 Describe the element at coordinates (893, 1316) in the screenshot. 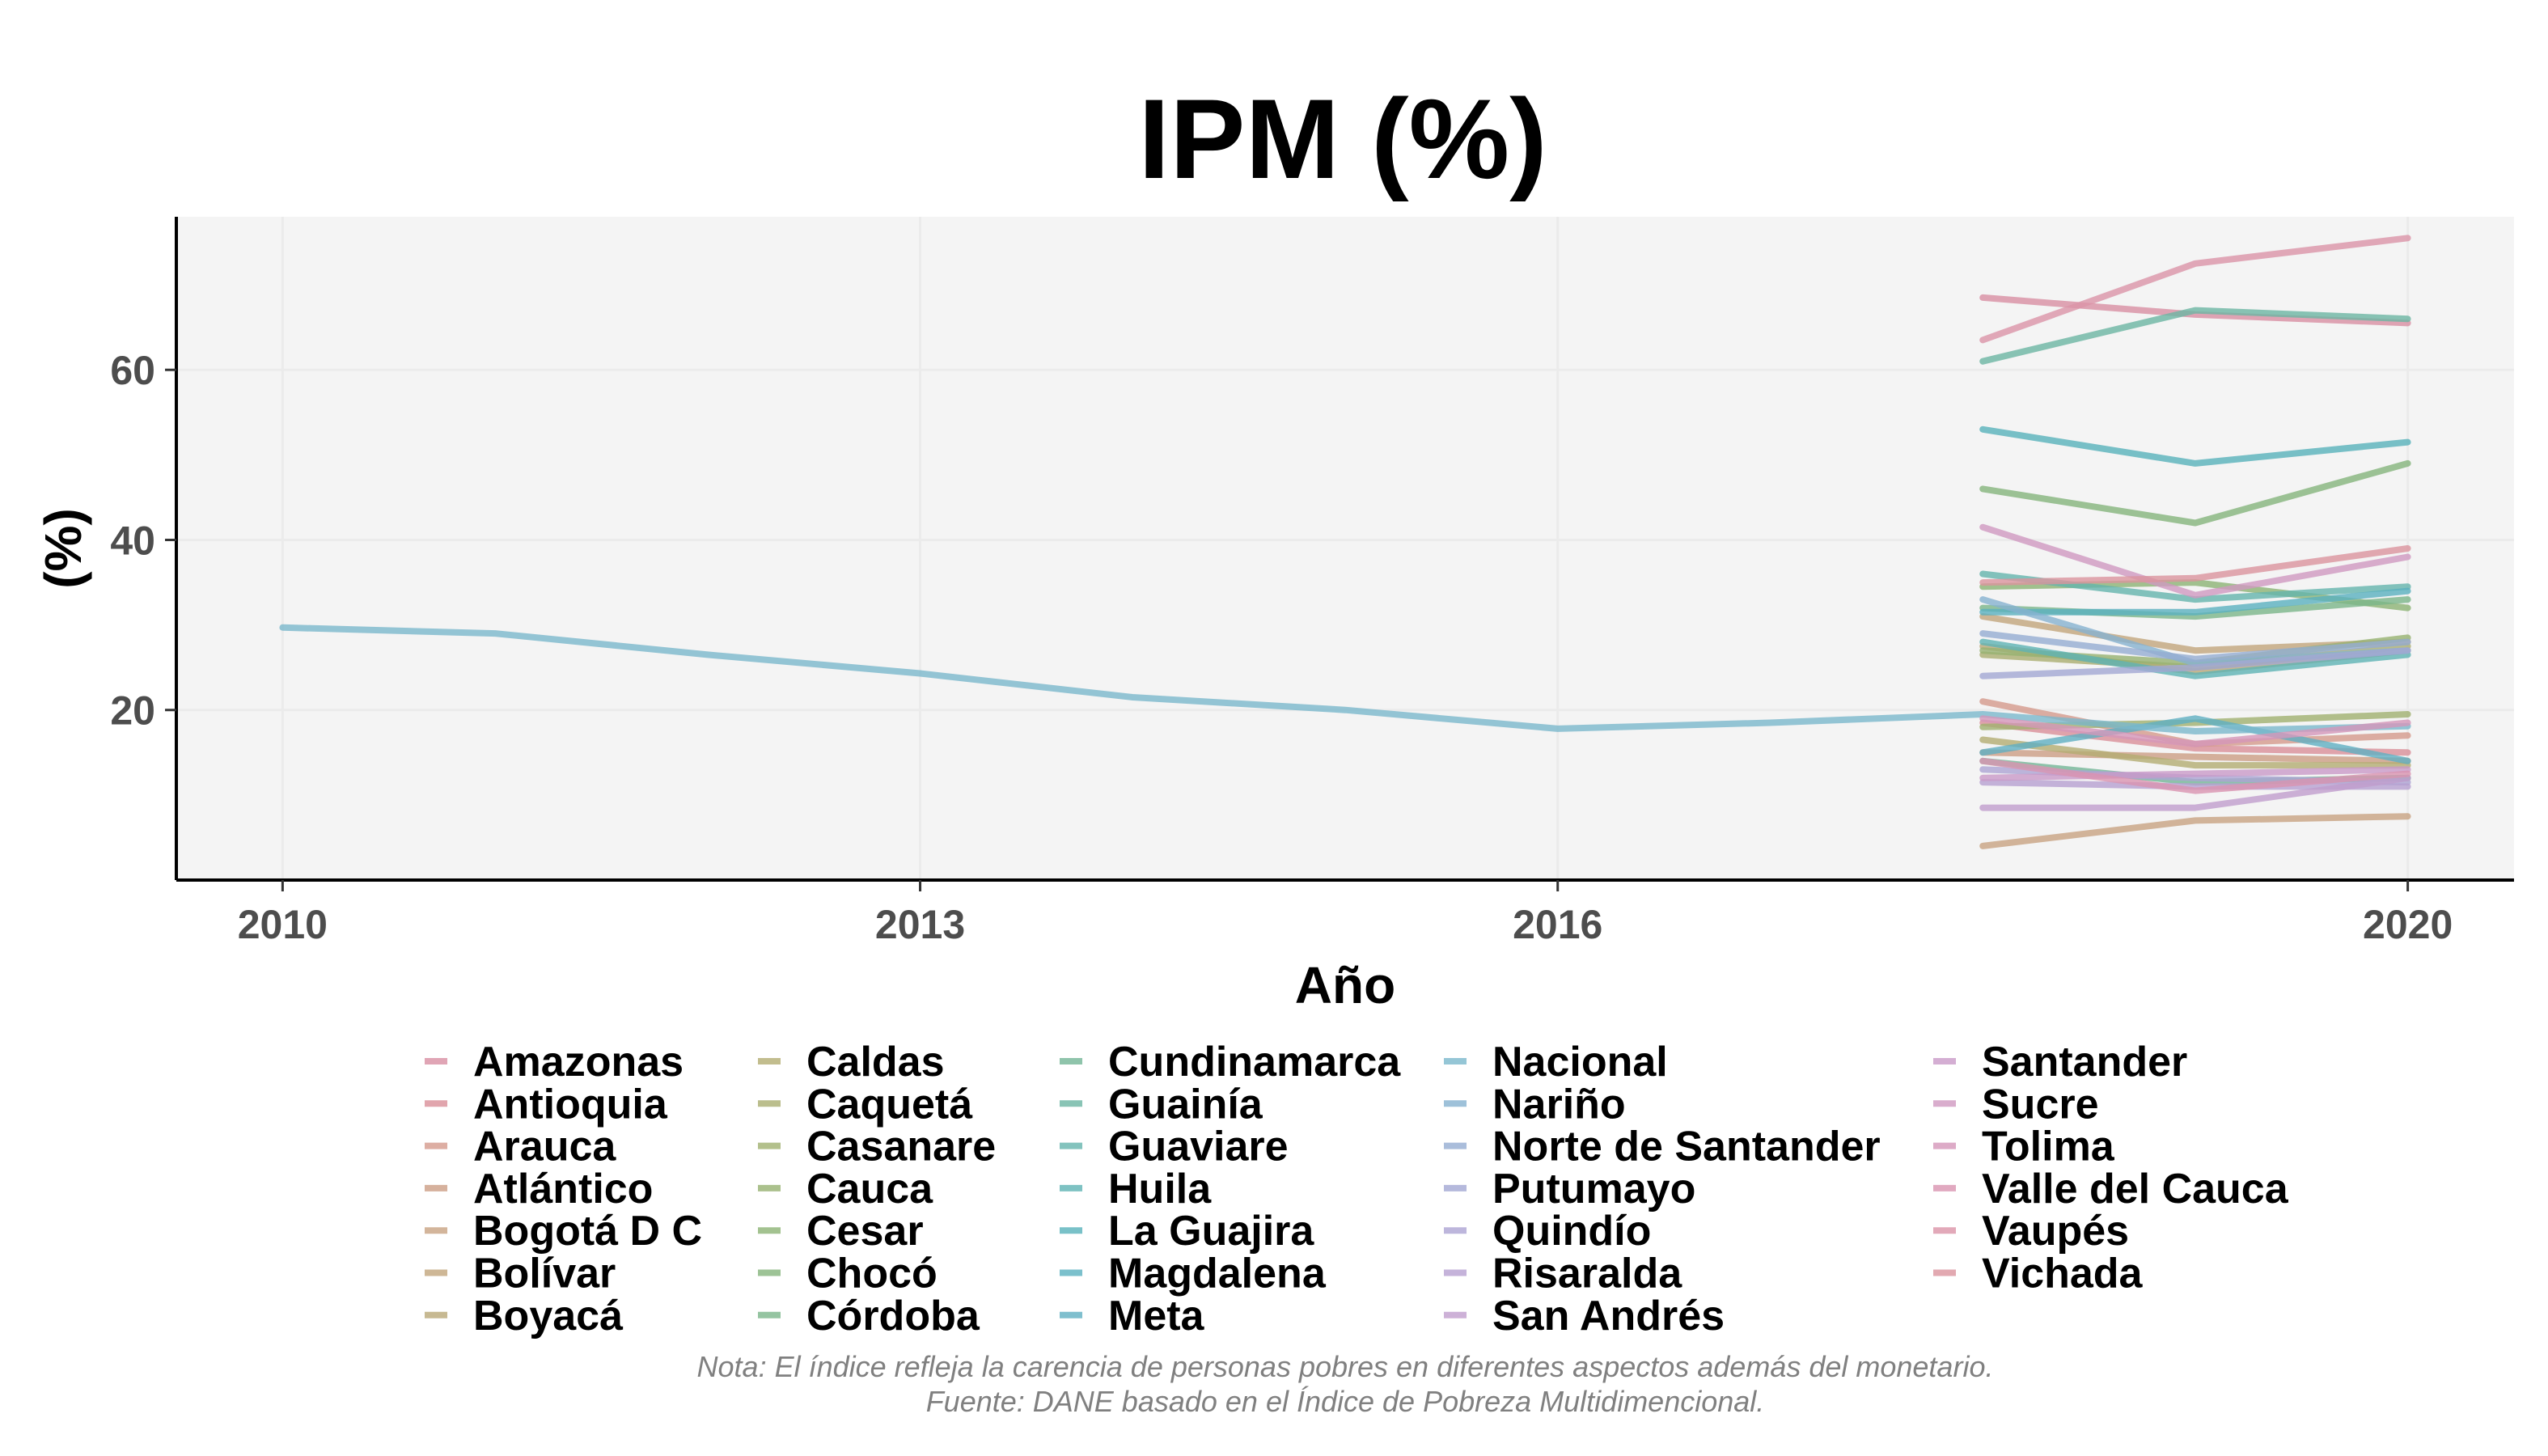

I see `legend-label: Córdoba` at that location.